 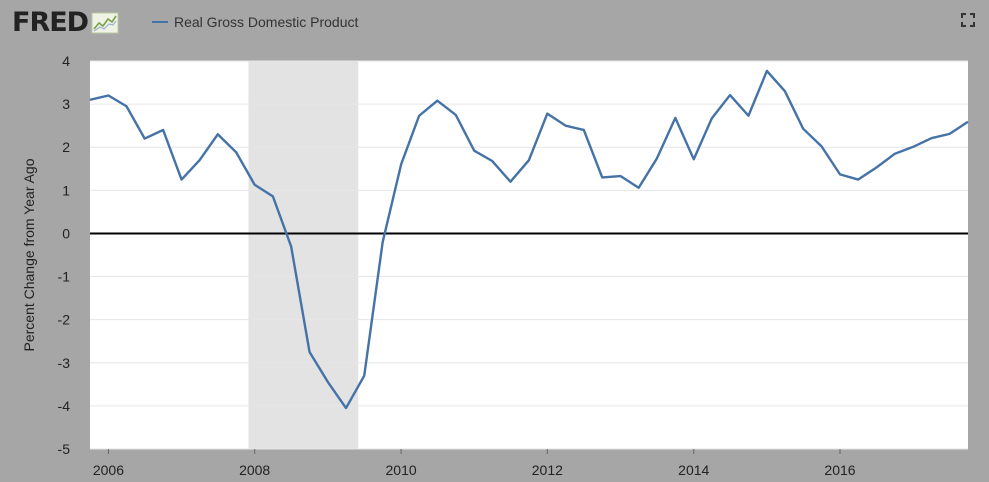 What do you see at coordinates (108, 470) in the screenshot?
I see `x-tick-label: 2006` at bounding box center [108, 470].